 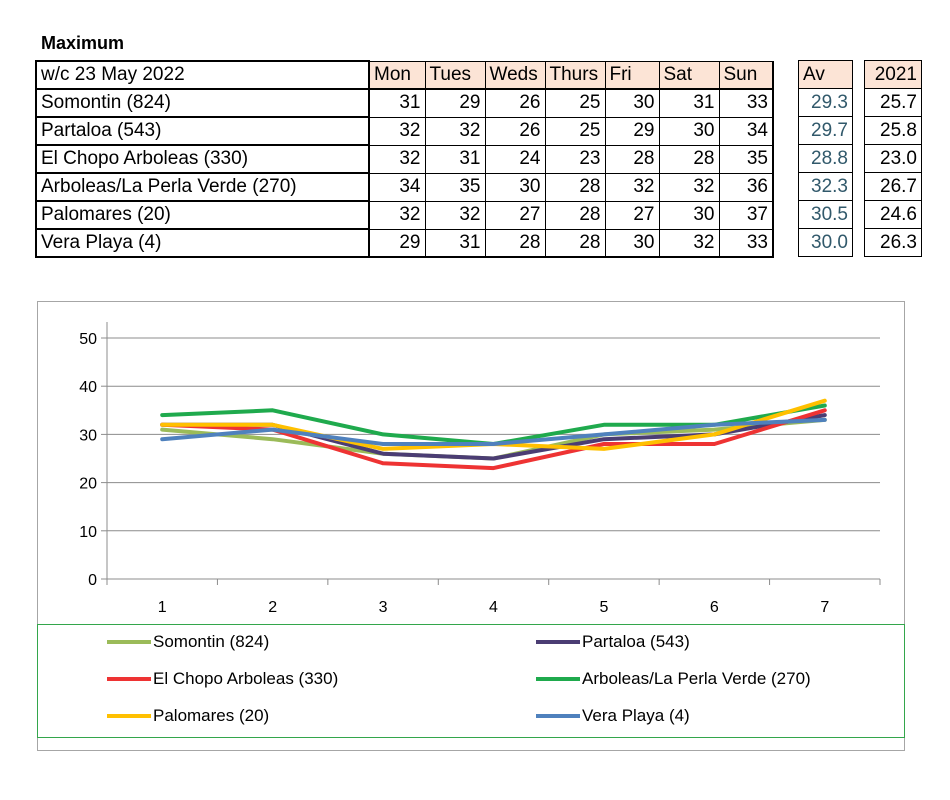 I want to click on year-2021-cell: 23.0, so click(x=893, y=158).